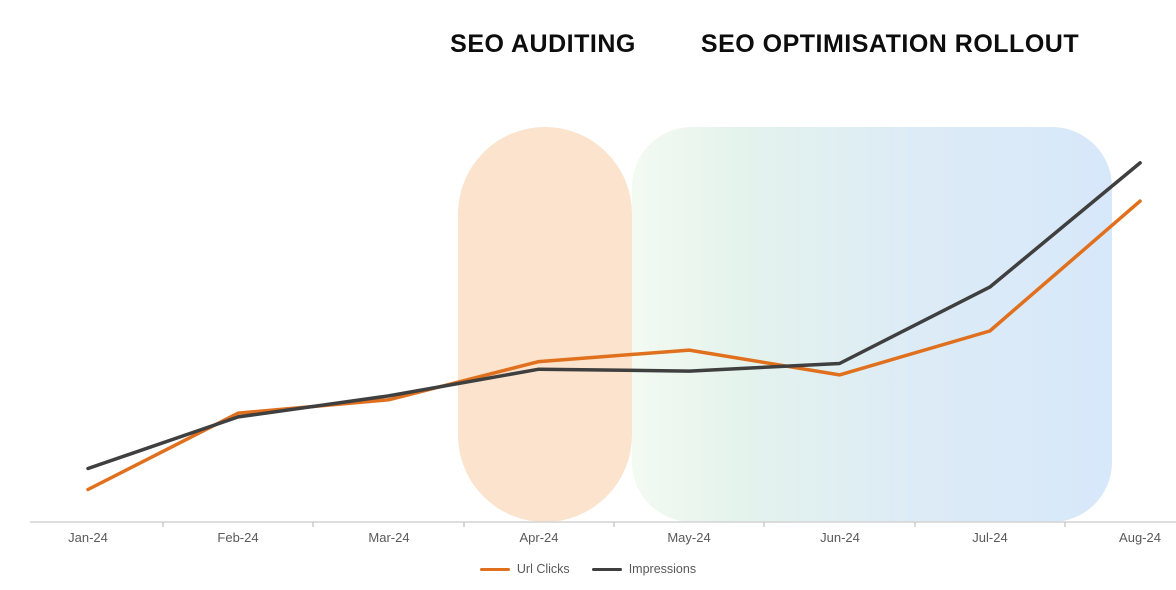 The height and width of the screenshot is (590, 1176). Describe the element at coordinates (238, 537) in the screenshot. I see `x-label-feb-24: Feb-24` at that location.